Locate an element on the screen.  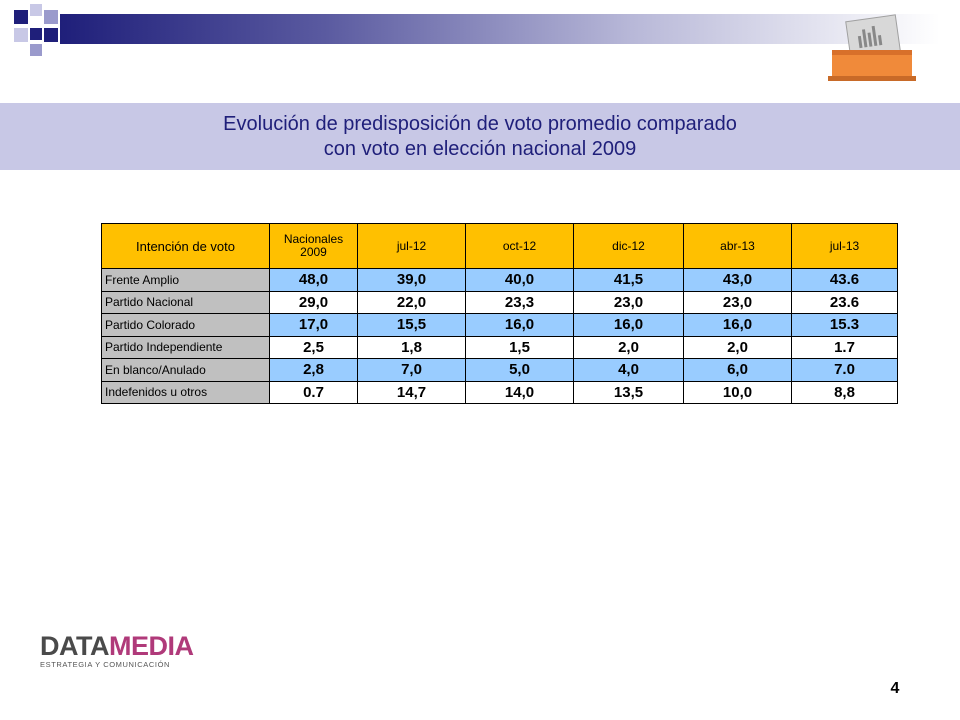
table-cell: 2,5 is located at coordinates (313, 347).